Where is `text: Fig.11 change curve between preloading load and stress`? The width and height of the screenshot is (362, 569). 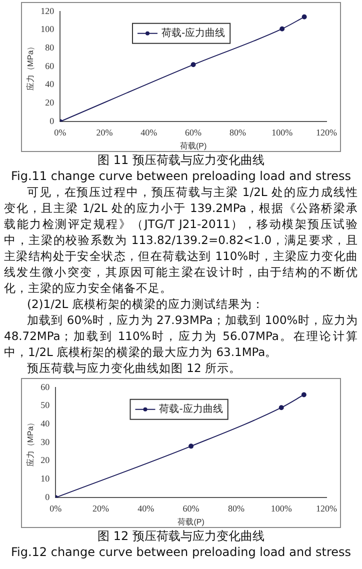
text: Fig.11 change curve between preloading load and stress is located at coordinates (181, 176).